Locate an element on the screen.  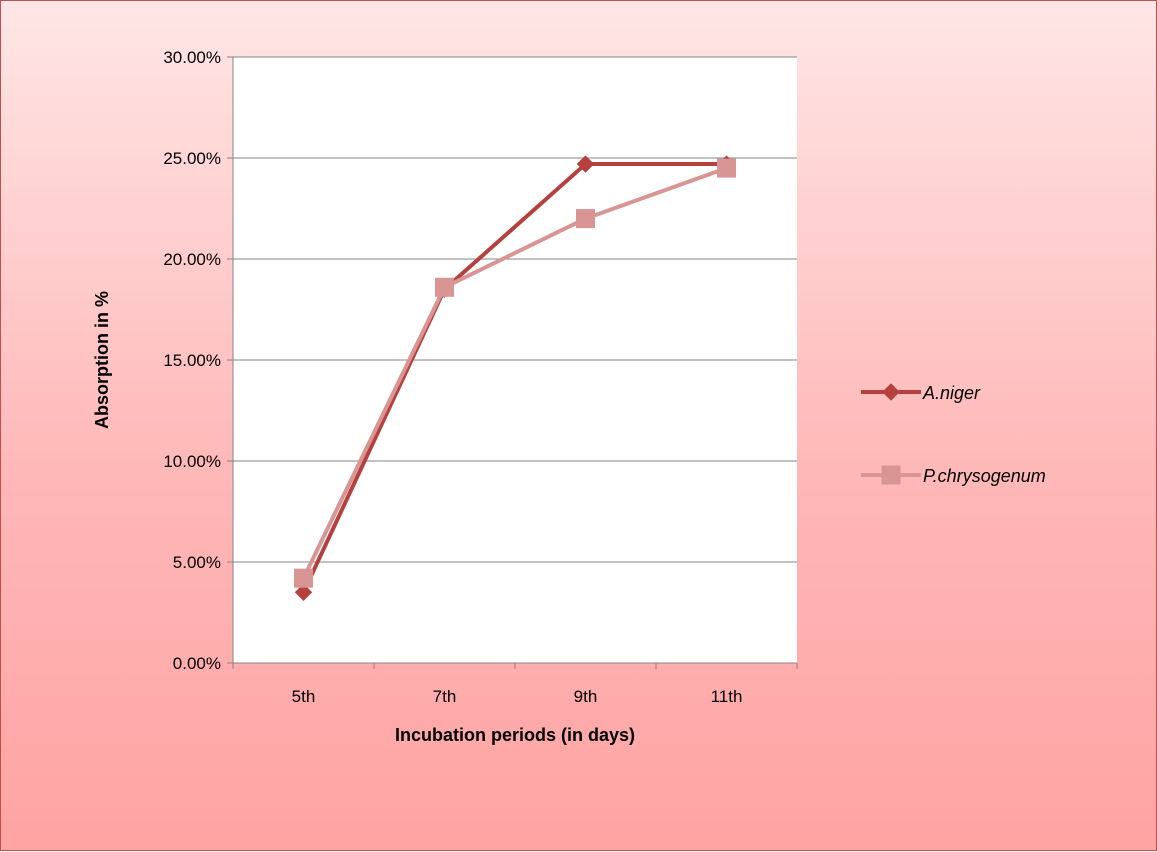
y-tick-label: 10.00% is located at coordinates (192, 461).